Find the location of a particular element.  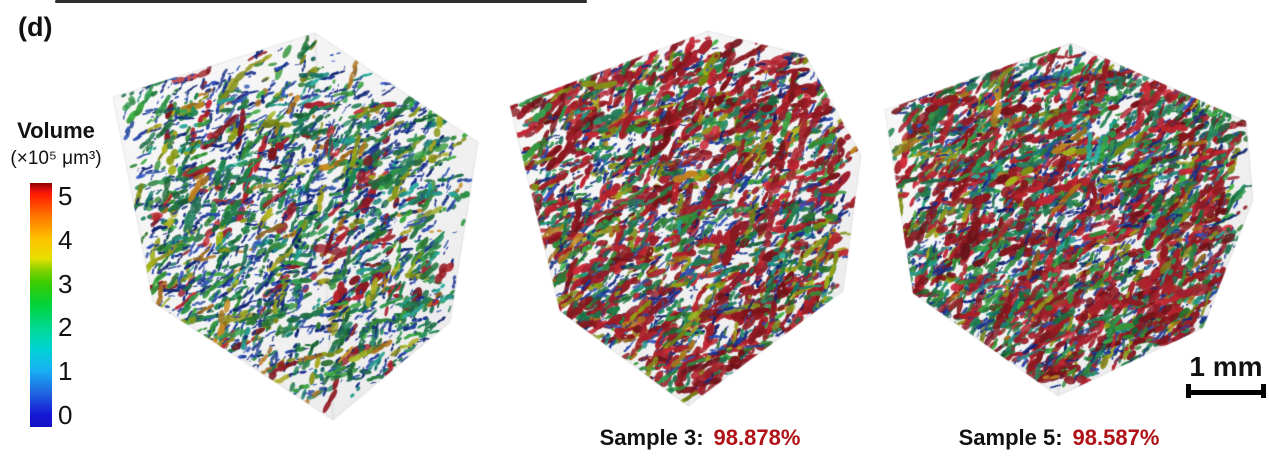

sample-5-value: 98.587% is located at coordinates (1116, 437).